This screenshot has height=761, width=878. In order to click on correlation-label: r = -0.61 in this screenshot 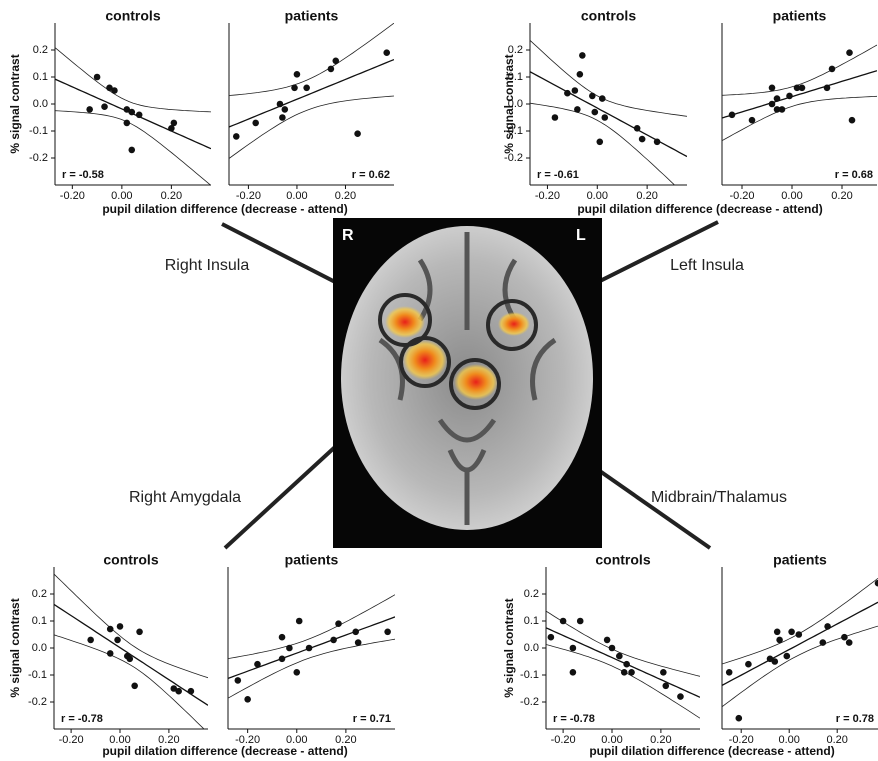, I will do `click(558, 175)`.